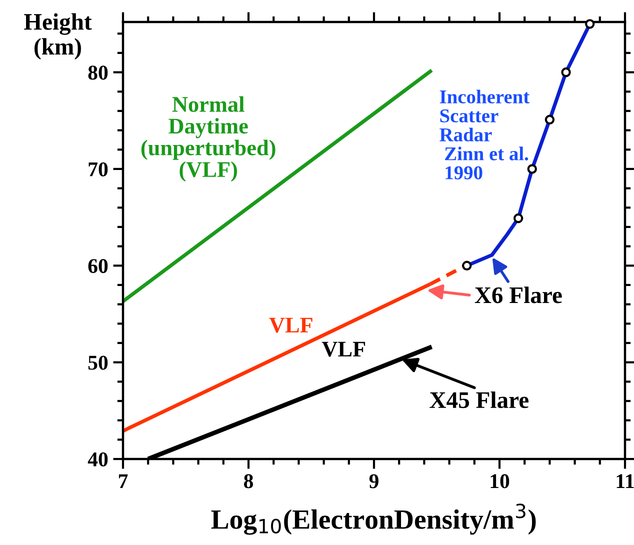  Describe the element at coordinates (625, 481) in the screenshot. I see `x-tick-label: 11` at that location.